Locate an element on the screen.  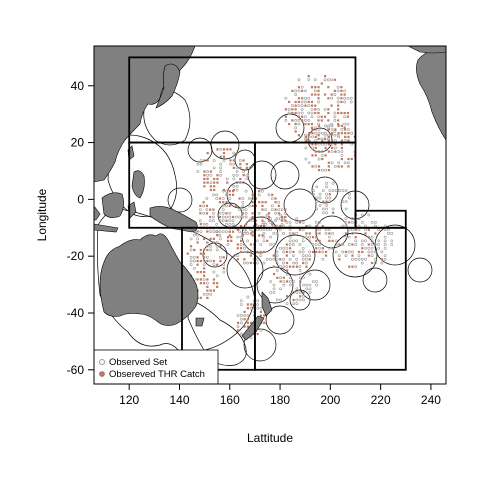
region-box is located at coordinates (330, 298).